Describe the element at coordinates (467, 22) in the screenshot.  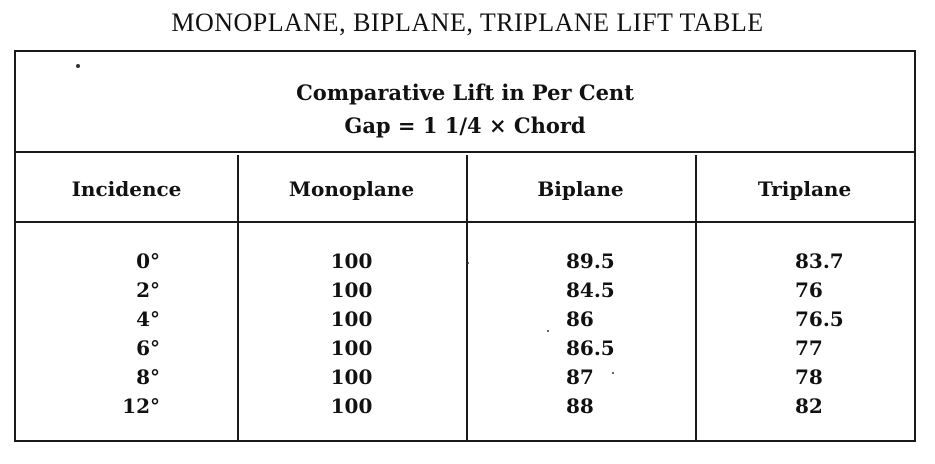
I see `page-title: MONOPLANE, BIPLANE, TRIPLANE LIFT TABLE` at that location.